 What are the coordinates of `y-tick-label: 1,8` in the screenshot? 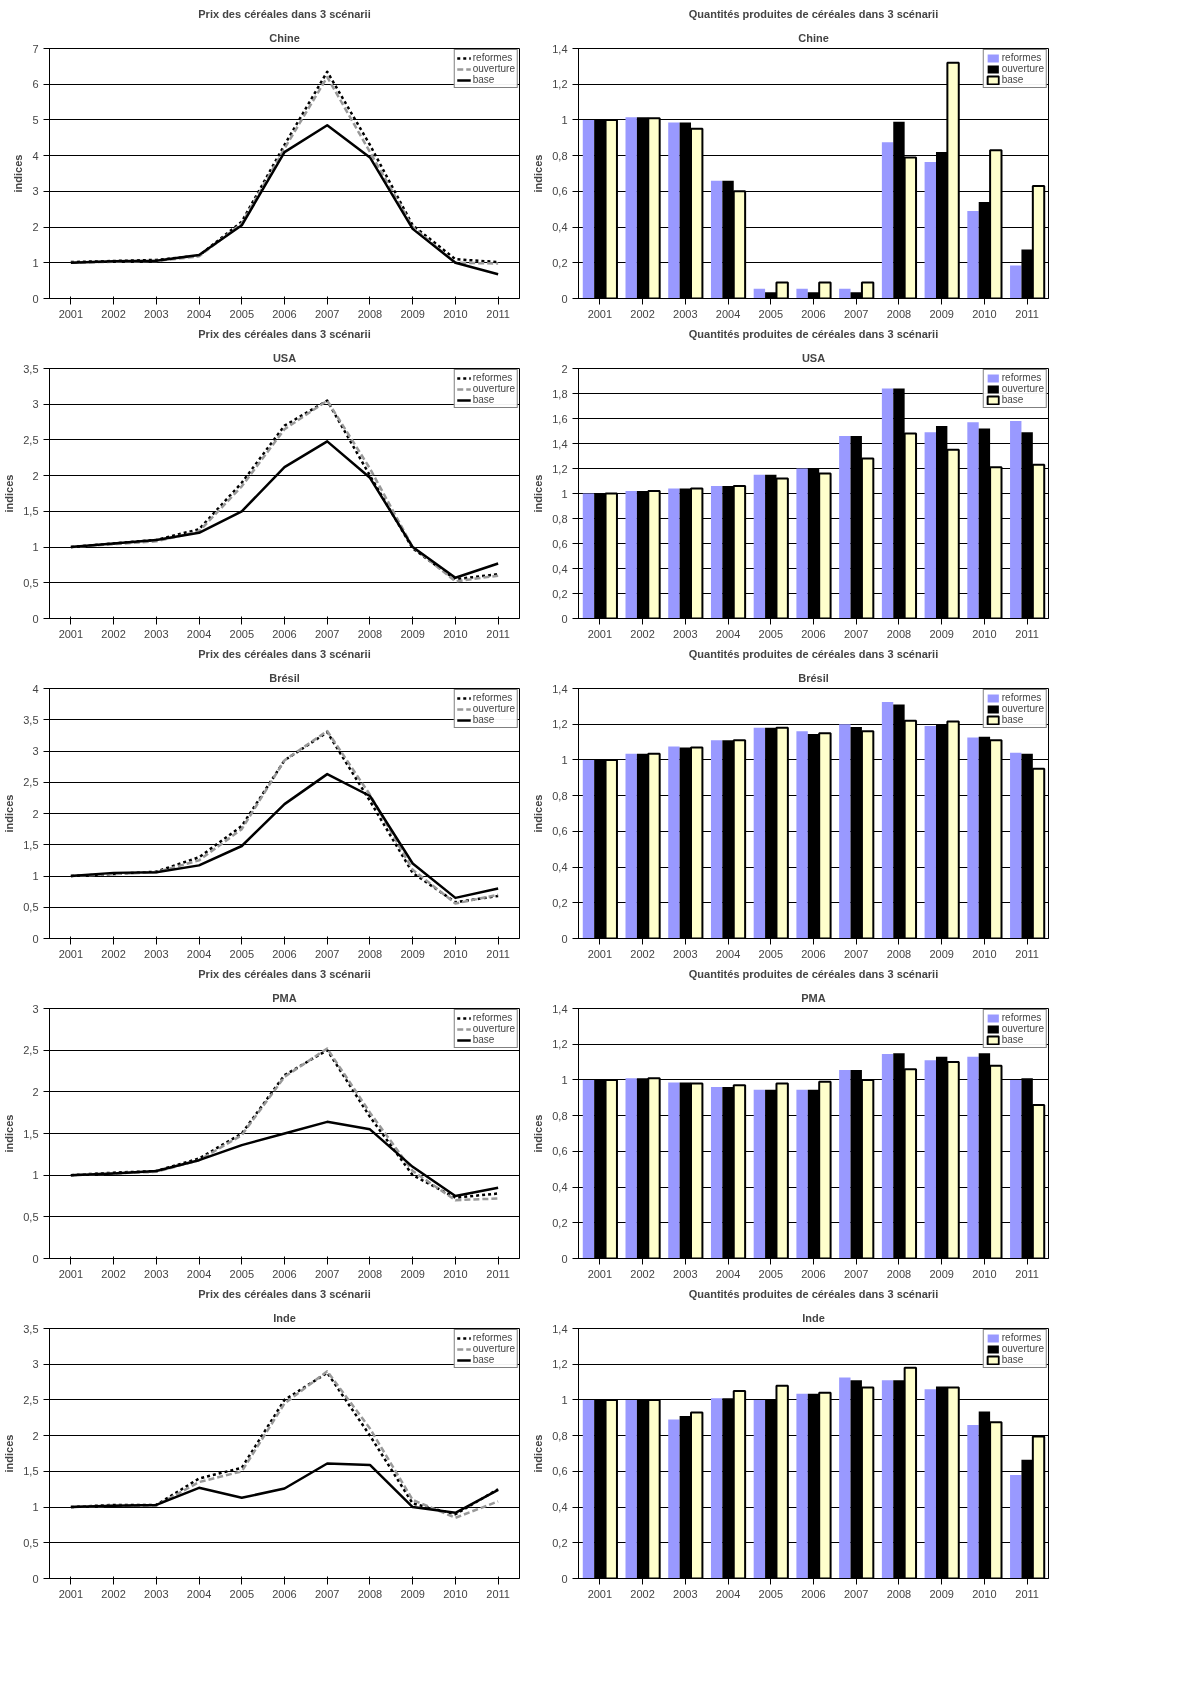 It's located at (560, 393).